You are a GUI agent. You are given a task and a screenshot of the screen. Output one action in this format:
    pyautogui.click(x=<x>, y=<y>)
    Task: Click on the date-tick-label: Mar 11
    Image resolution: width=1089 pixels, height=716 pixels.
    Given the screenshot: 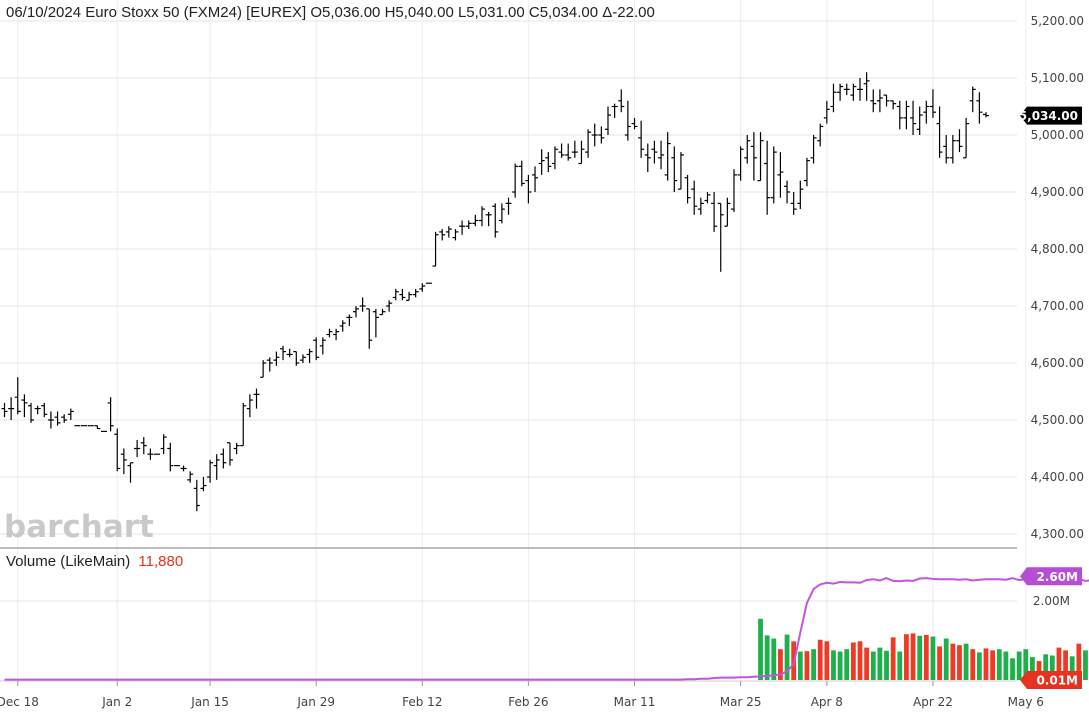 What is the action you would take?
    pyautogui.click(x=635, y=702)
    